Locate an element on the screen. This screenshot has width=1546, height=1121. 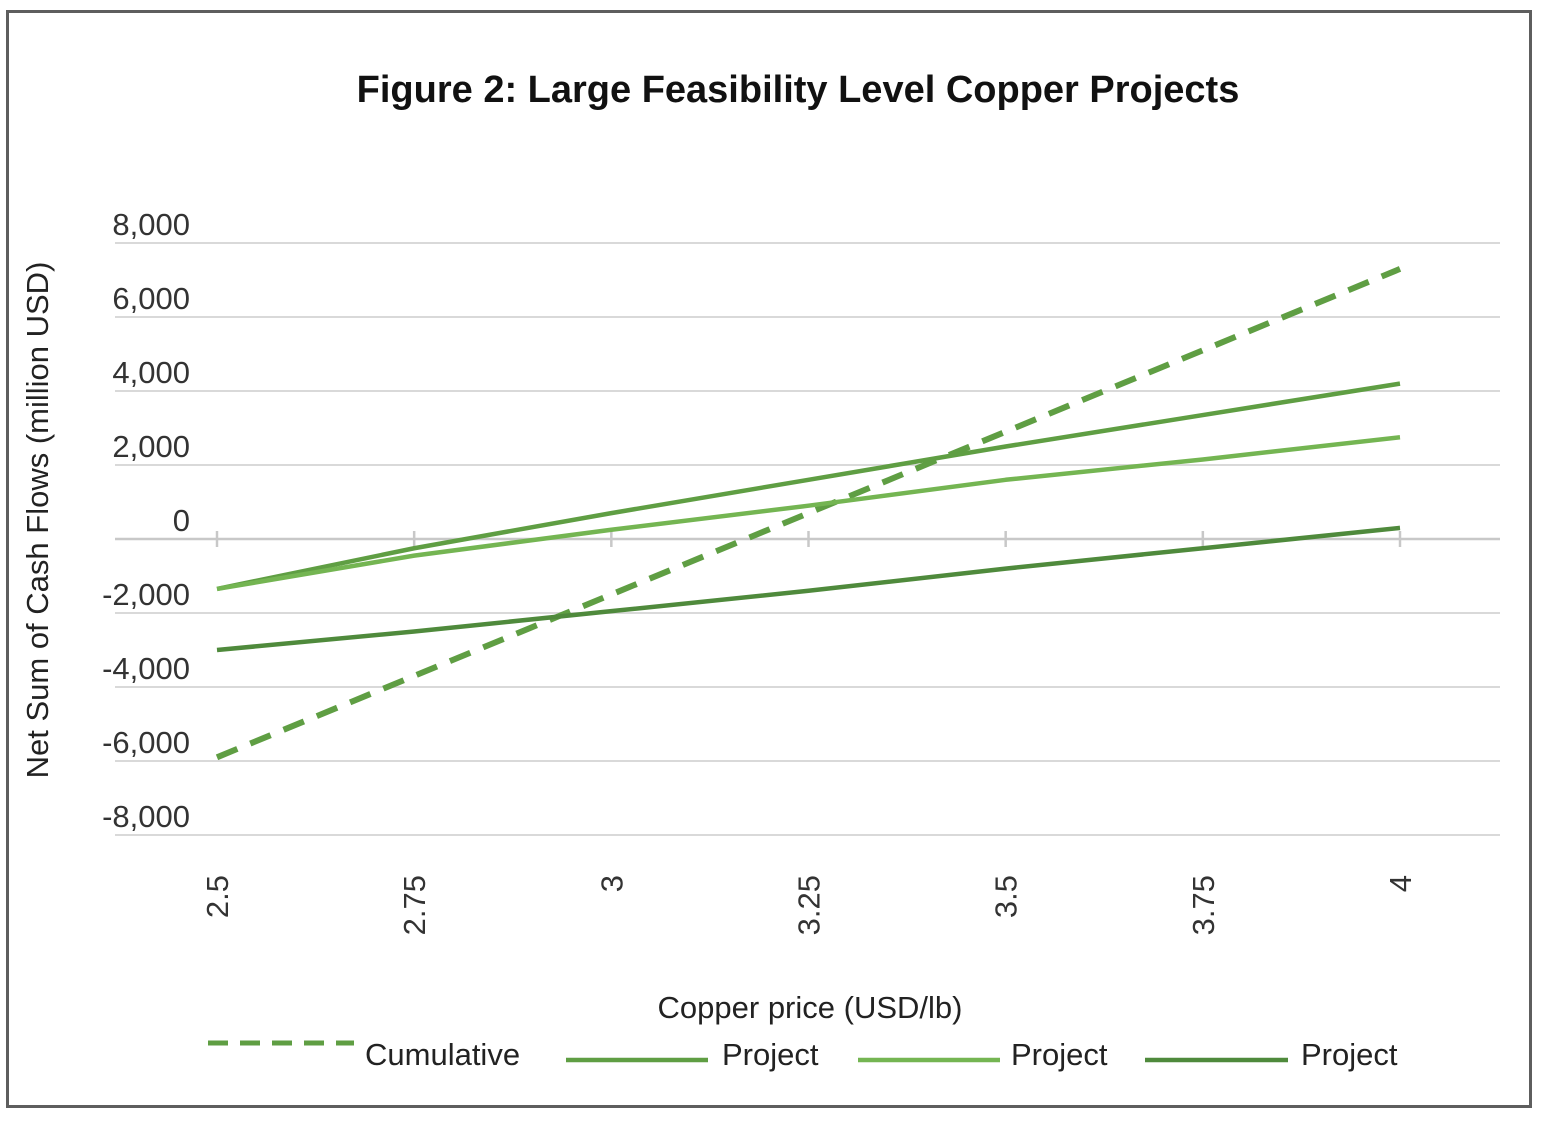
y-axis-title: Net Sum of Cash Flows (million USD) is located at coordinates (37, 520).